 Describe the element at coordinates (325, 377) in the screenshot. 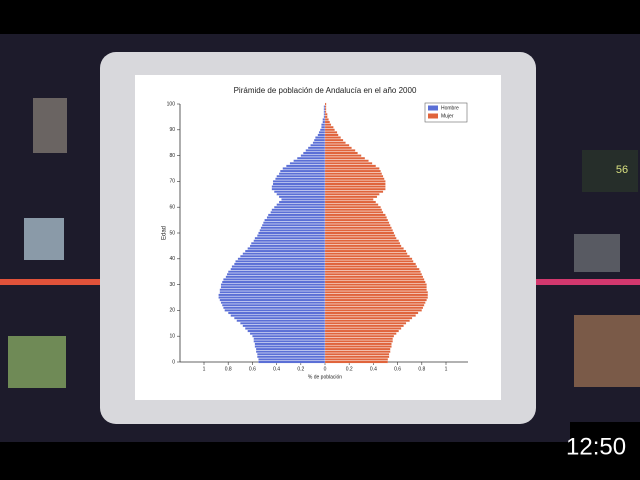

I see `x-axis-label: % de población` at that location.